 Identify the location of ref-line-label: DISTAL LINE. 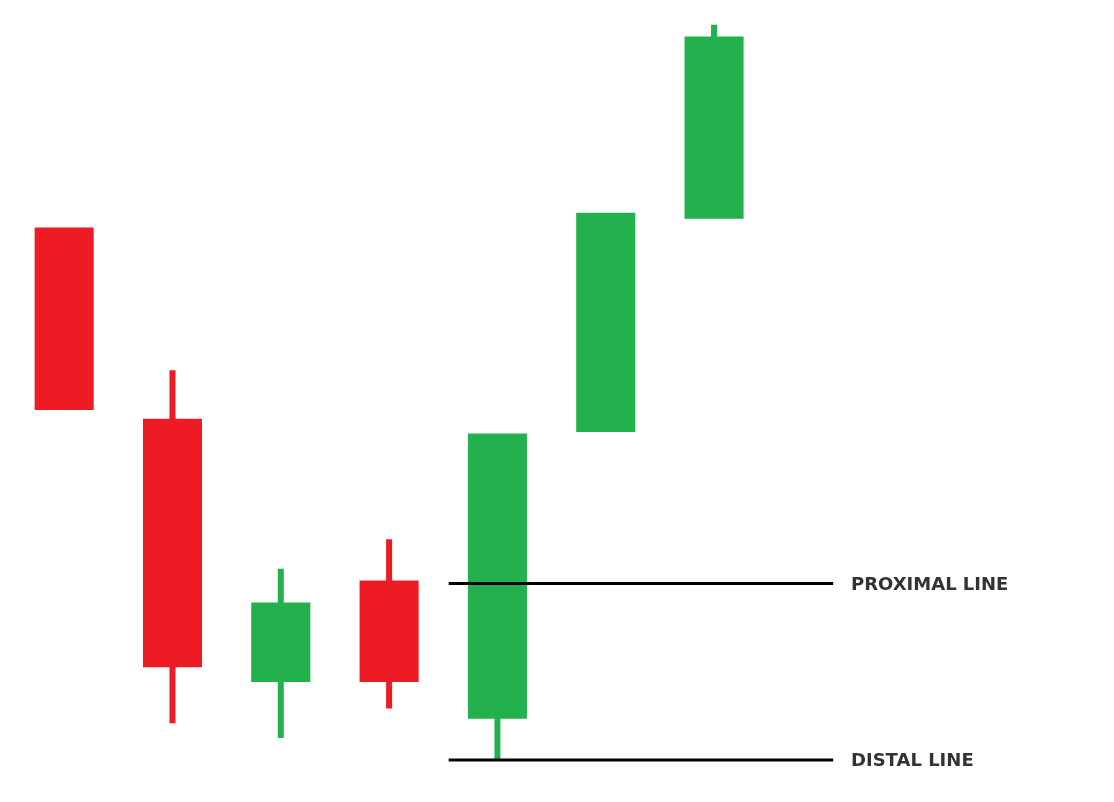
(912, 759).